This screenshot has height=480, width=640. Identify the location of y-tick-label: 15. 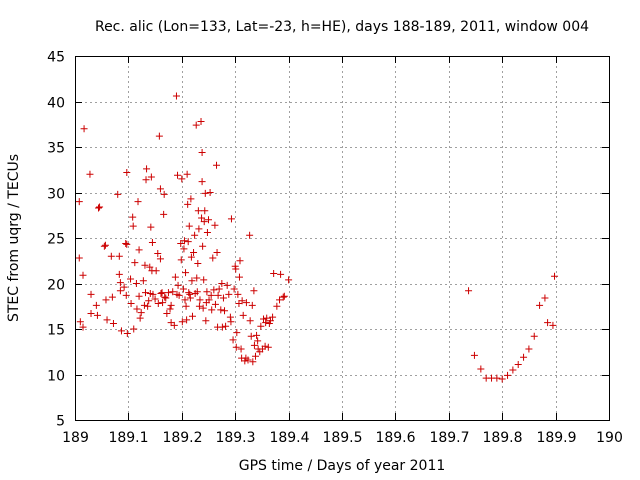
(56, 331).